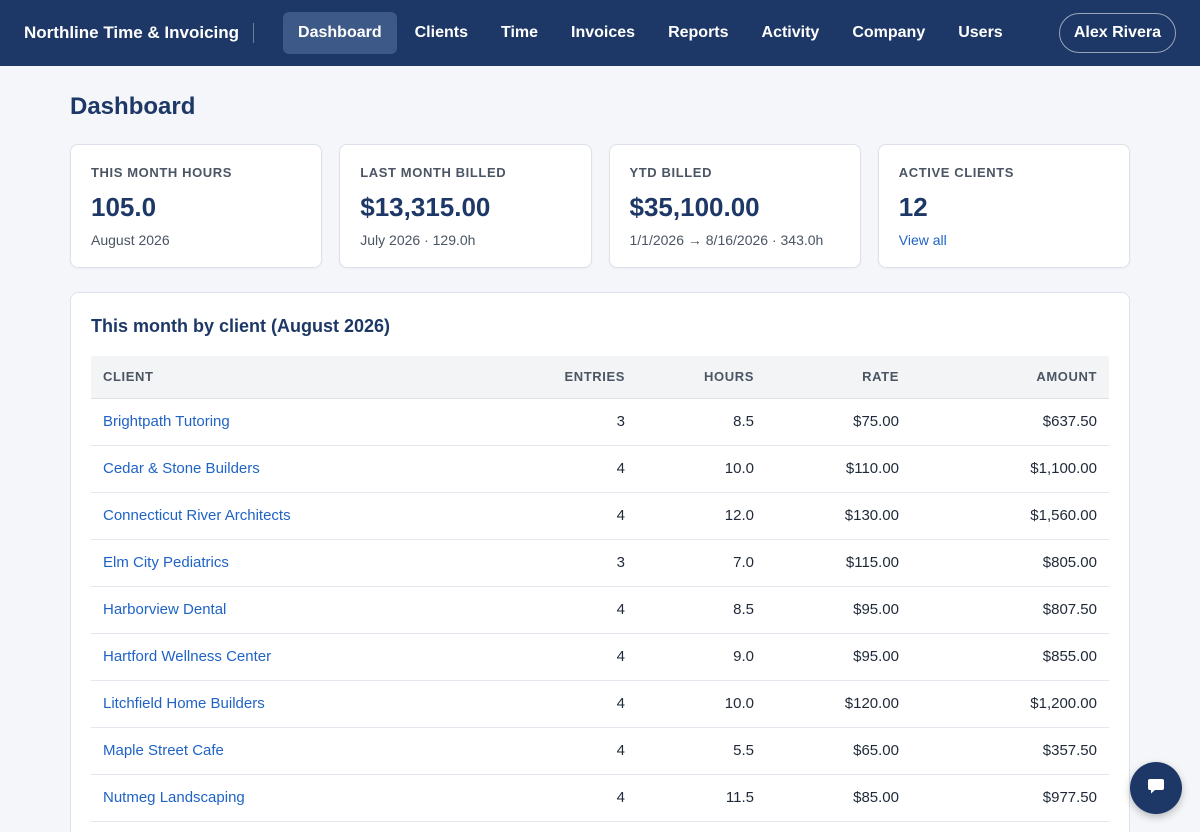  Describe the element at coordinates (139, 33) in the screenshot. I see `app-brand: Northline Time & Invoicing` at that location.